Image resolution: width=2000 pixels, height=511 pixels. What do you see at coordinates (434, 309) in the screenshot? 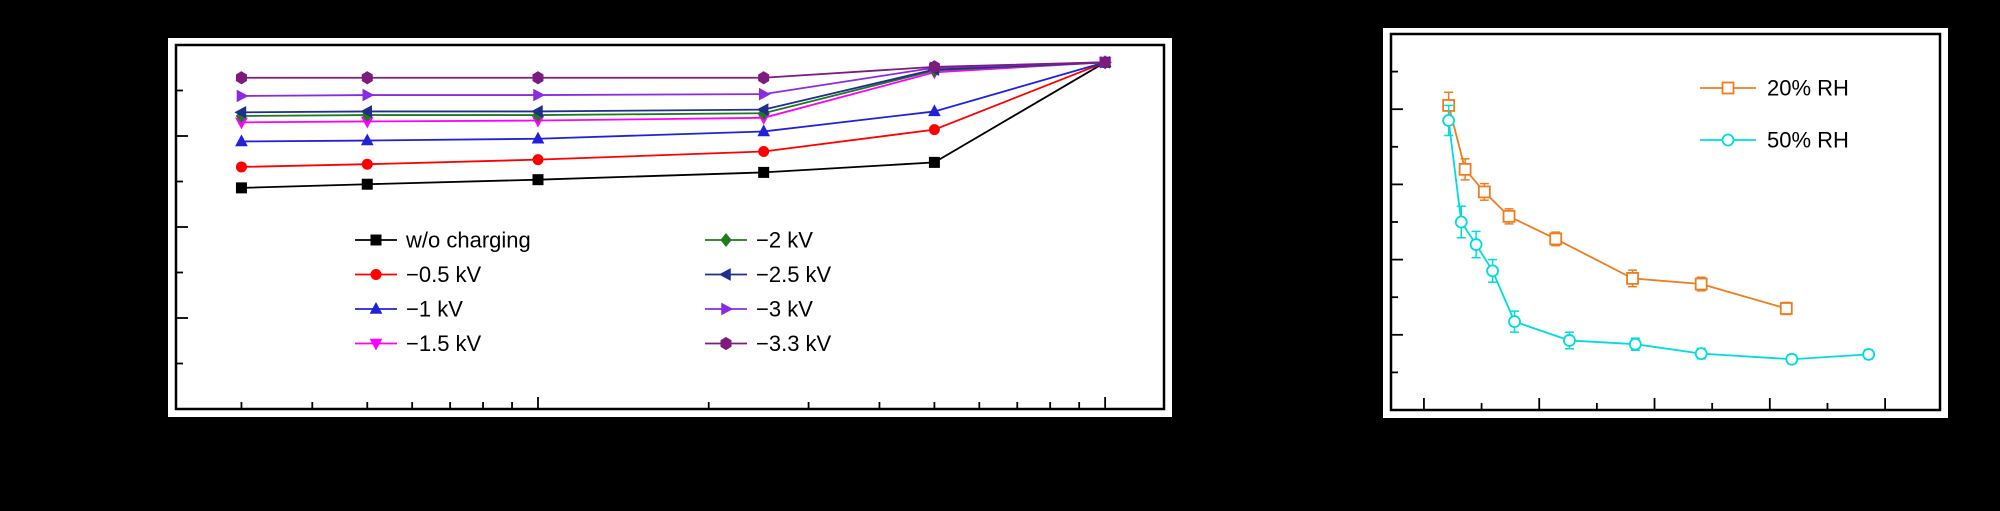
I see `legend-label: −1 kV` at bounding box center [434, 309].